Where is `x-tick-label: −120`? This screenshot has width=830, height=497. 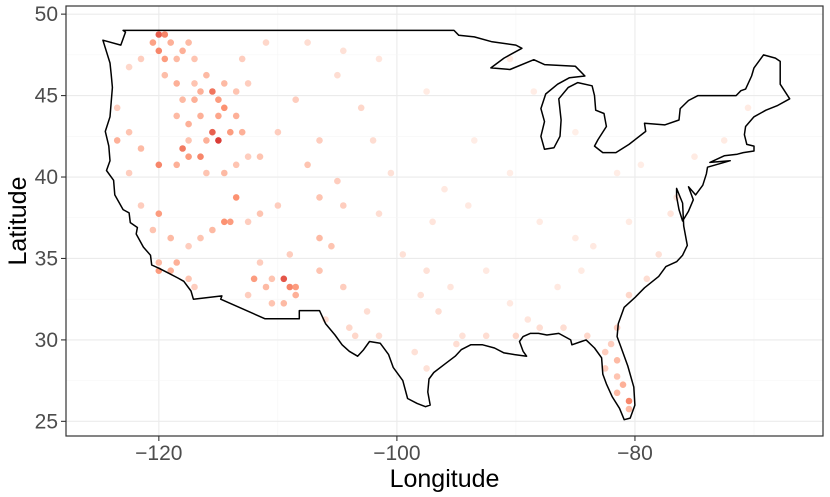 x-tick-label: −120 is located at coordinates (158, 453).